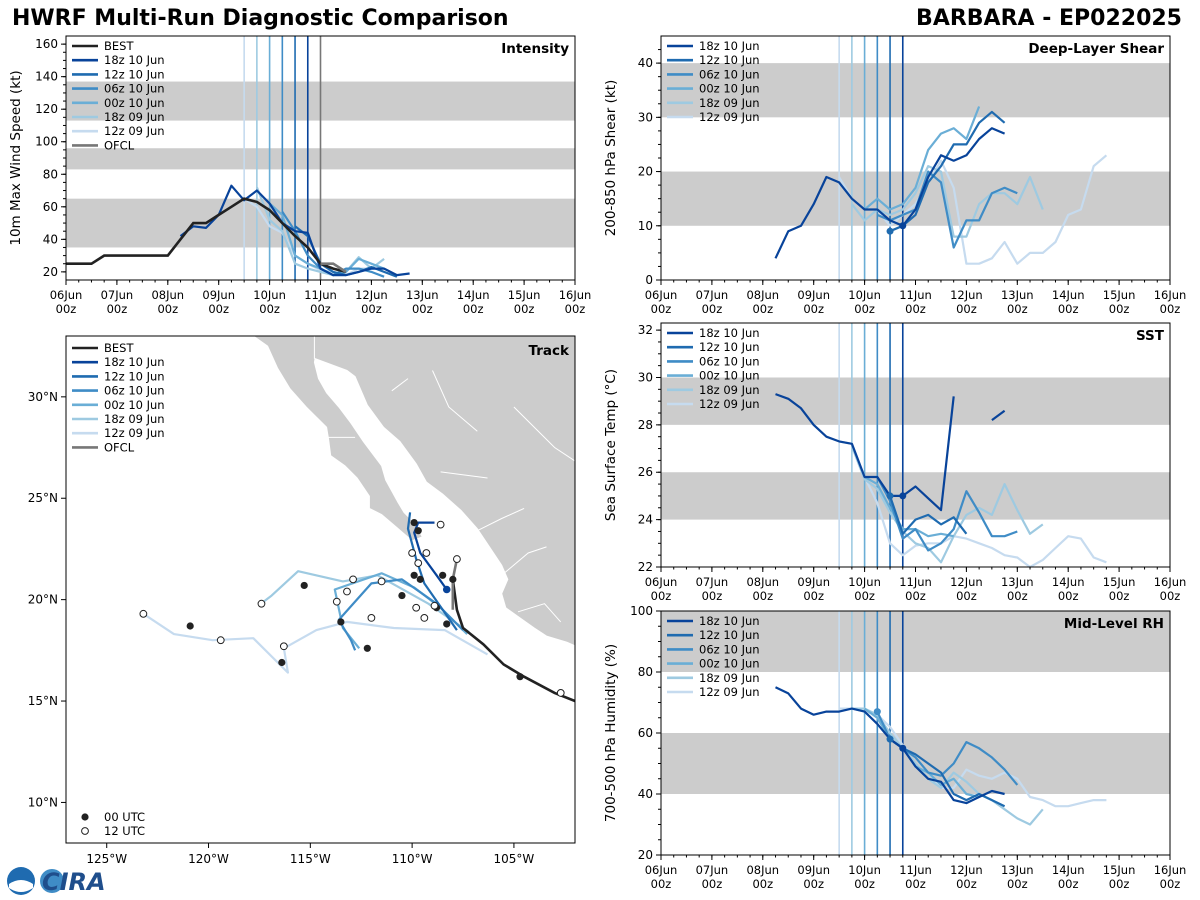 The height and width of the screenshot is (900, 1200). I want to click on track-xtick-label: 105°W, so click(514, 859).